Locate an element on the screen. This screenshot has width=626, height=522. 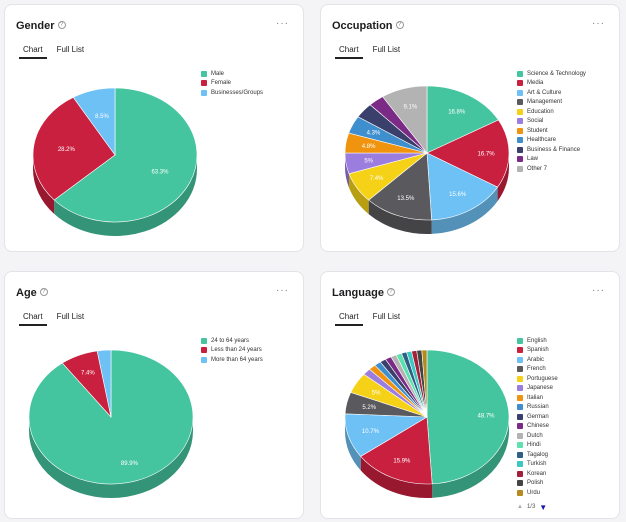
legend-item: Italian is located at coordinates (537, 398).